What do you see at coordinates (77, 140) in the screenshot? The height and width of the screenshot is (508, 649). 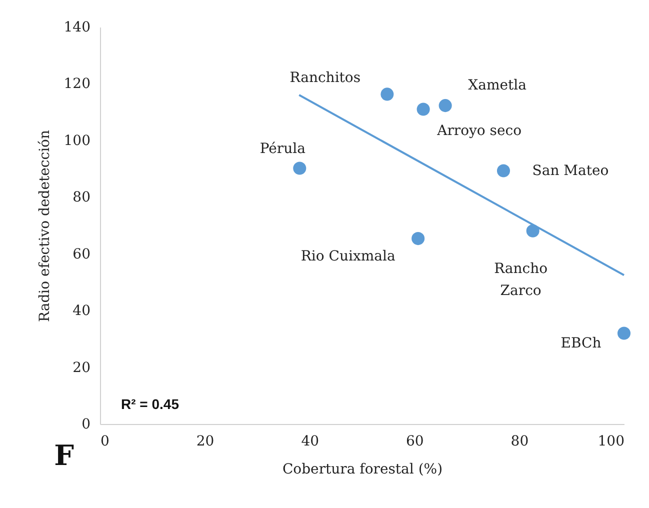 I see `y-tick-label: 100` at bounding box center [77, 140].